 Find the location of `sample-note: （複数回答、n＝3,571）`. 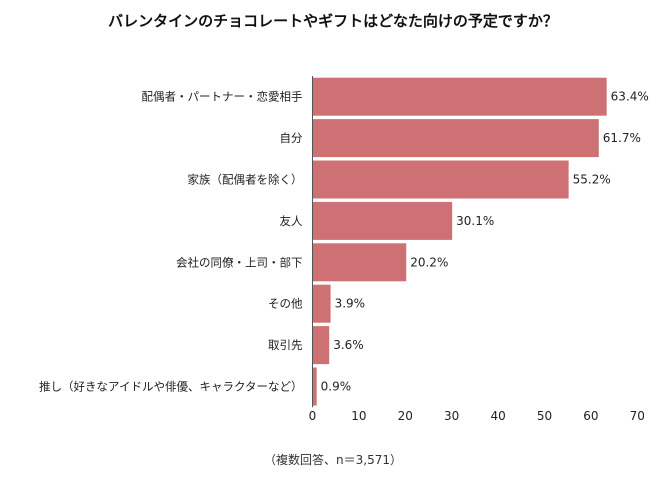

sample-note: （複数回答、n＝3,571） is located at coordinates (333, 460).